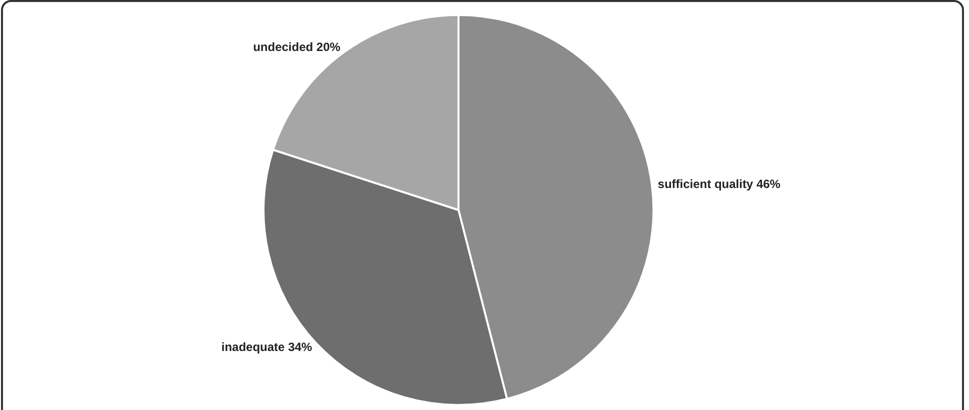 The image size is (969, 410). What do you see at coordinates (297, 47) in the screenshot?
I see `slice-label: undecided 20%` at bounding box center [297, 47].